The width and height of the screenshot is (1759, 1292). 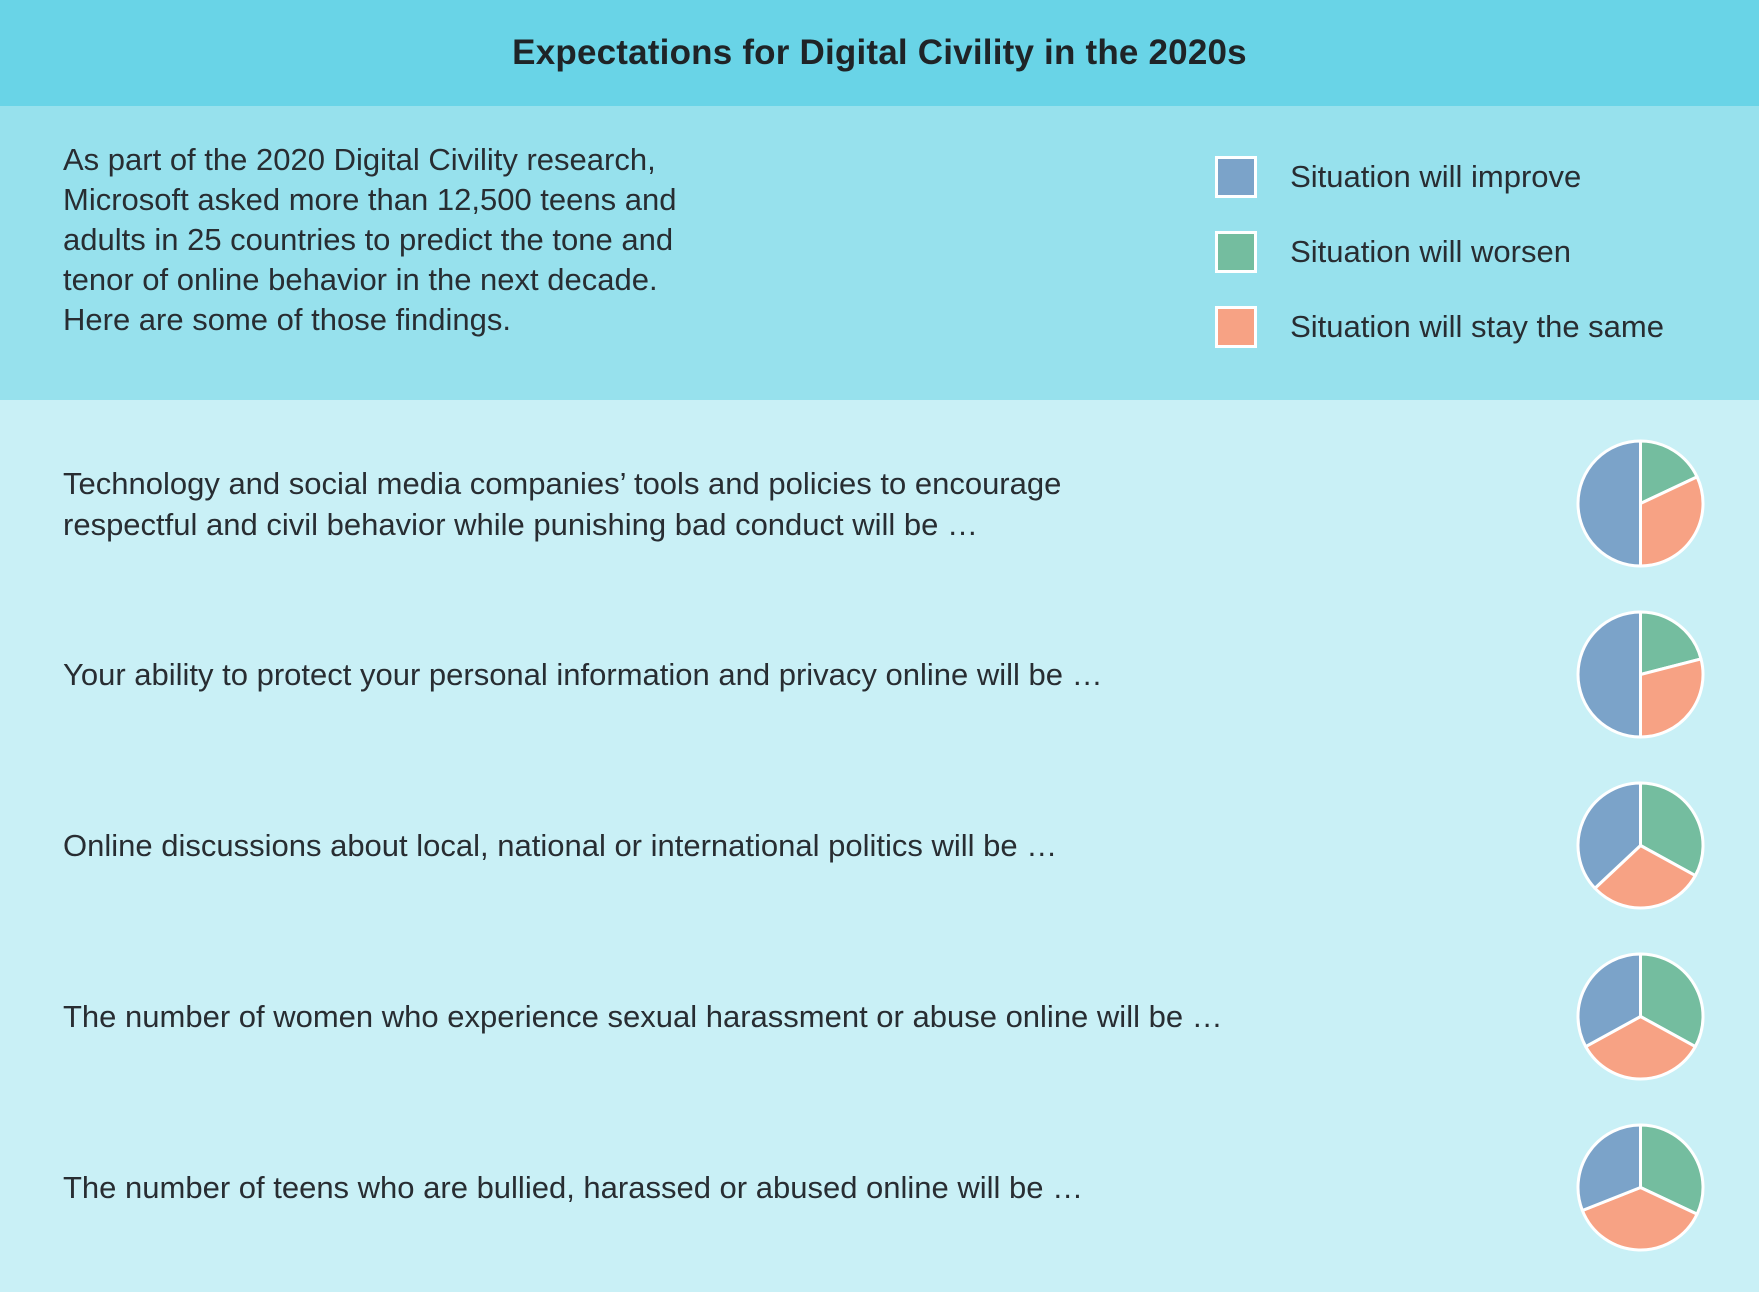 I want to click on legend-item-worsen: Situation will worsen, so click(x=1439, y=252).